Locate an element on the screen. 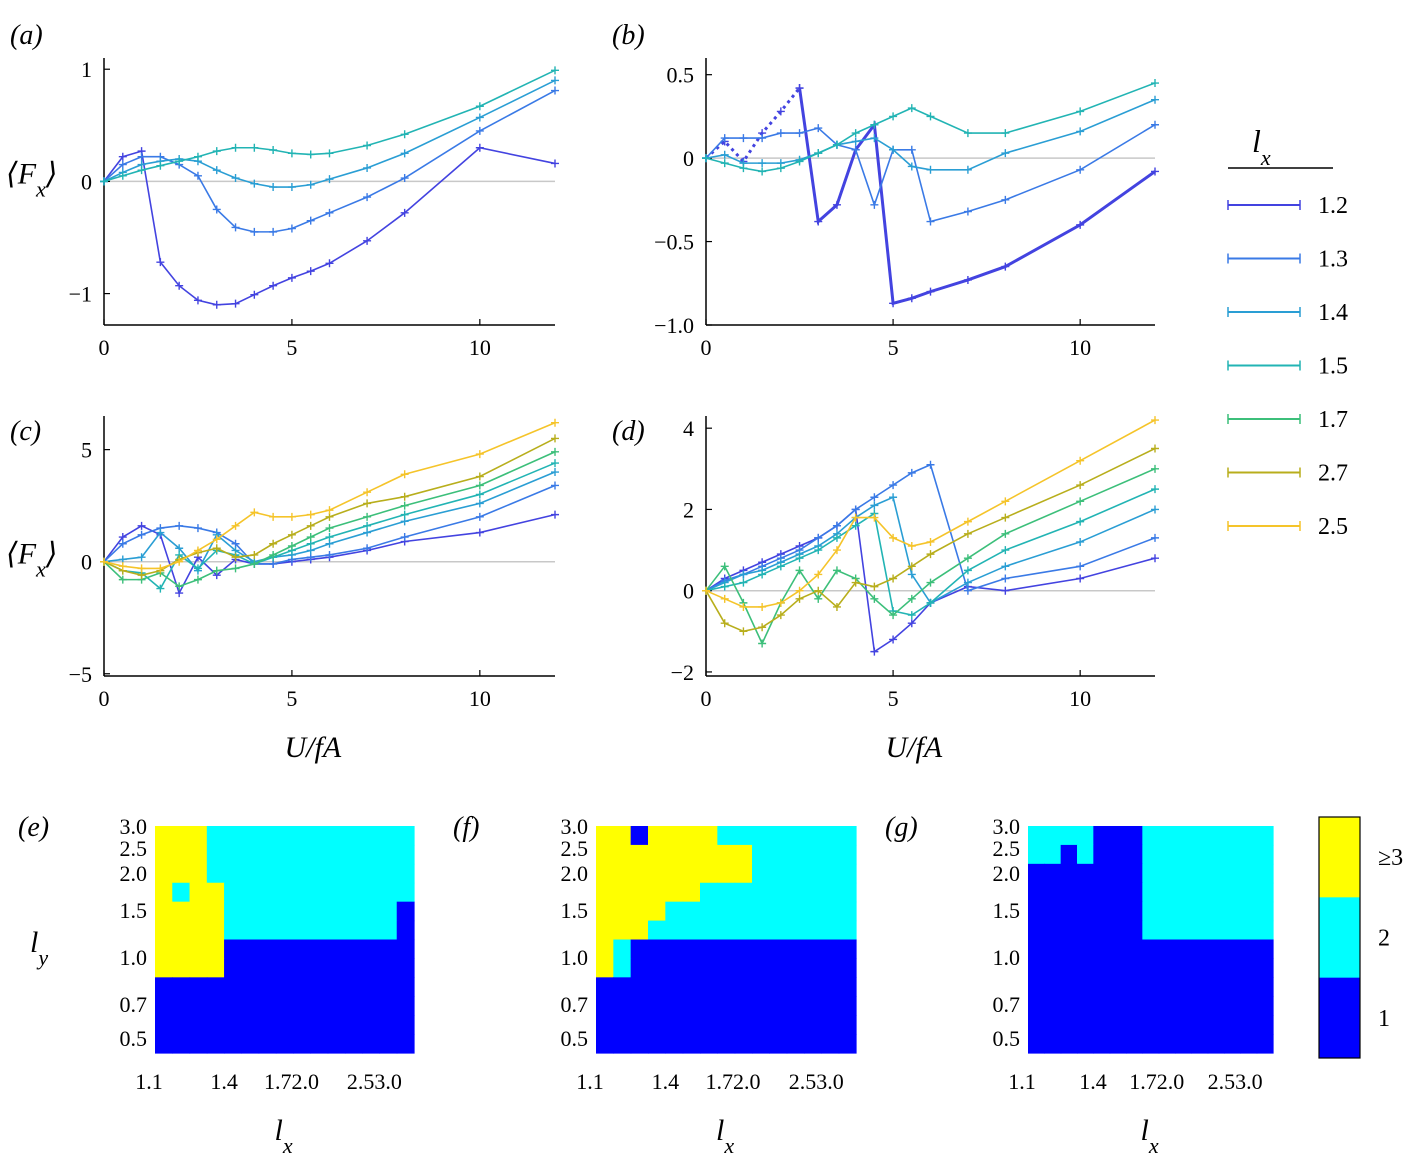 This screenshot has width=1415, height=1159. legend-label: 1.7 is located at coordinates (1333, 420).